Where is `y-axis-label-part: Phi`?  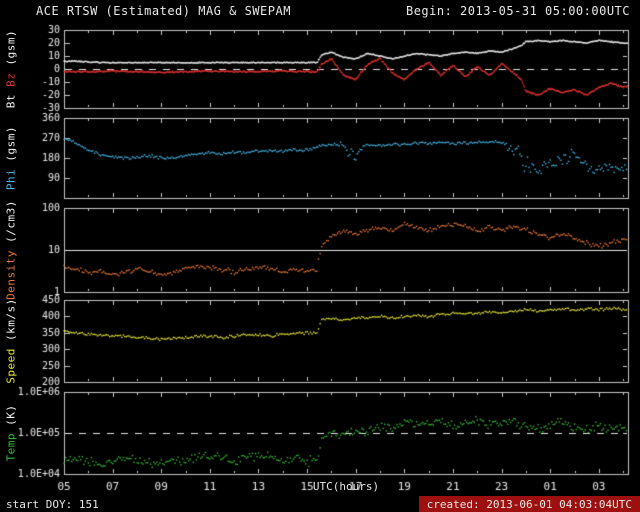
y-axis-label-part: Phi is located at coordinates (11, 176).